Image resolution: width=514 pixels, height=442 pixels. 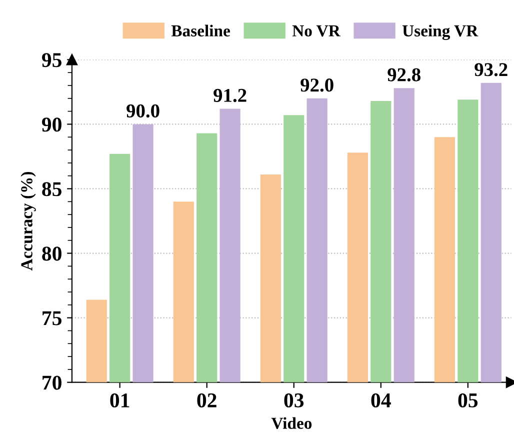 I want to click on legend-label: Useing VR, so click(x=440, y=32).